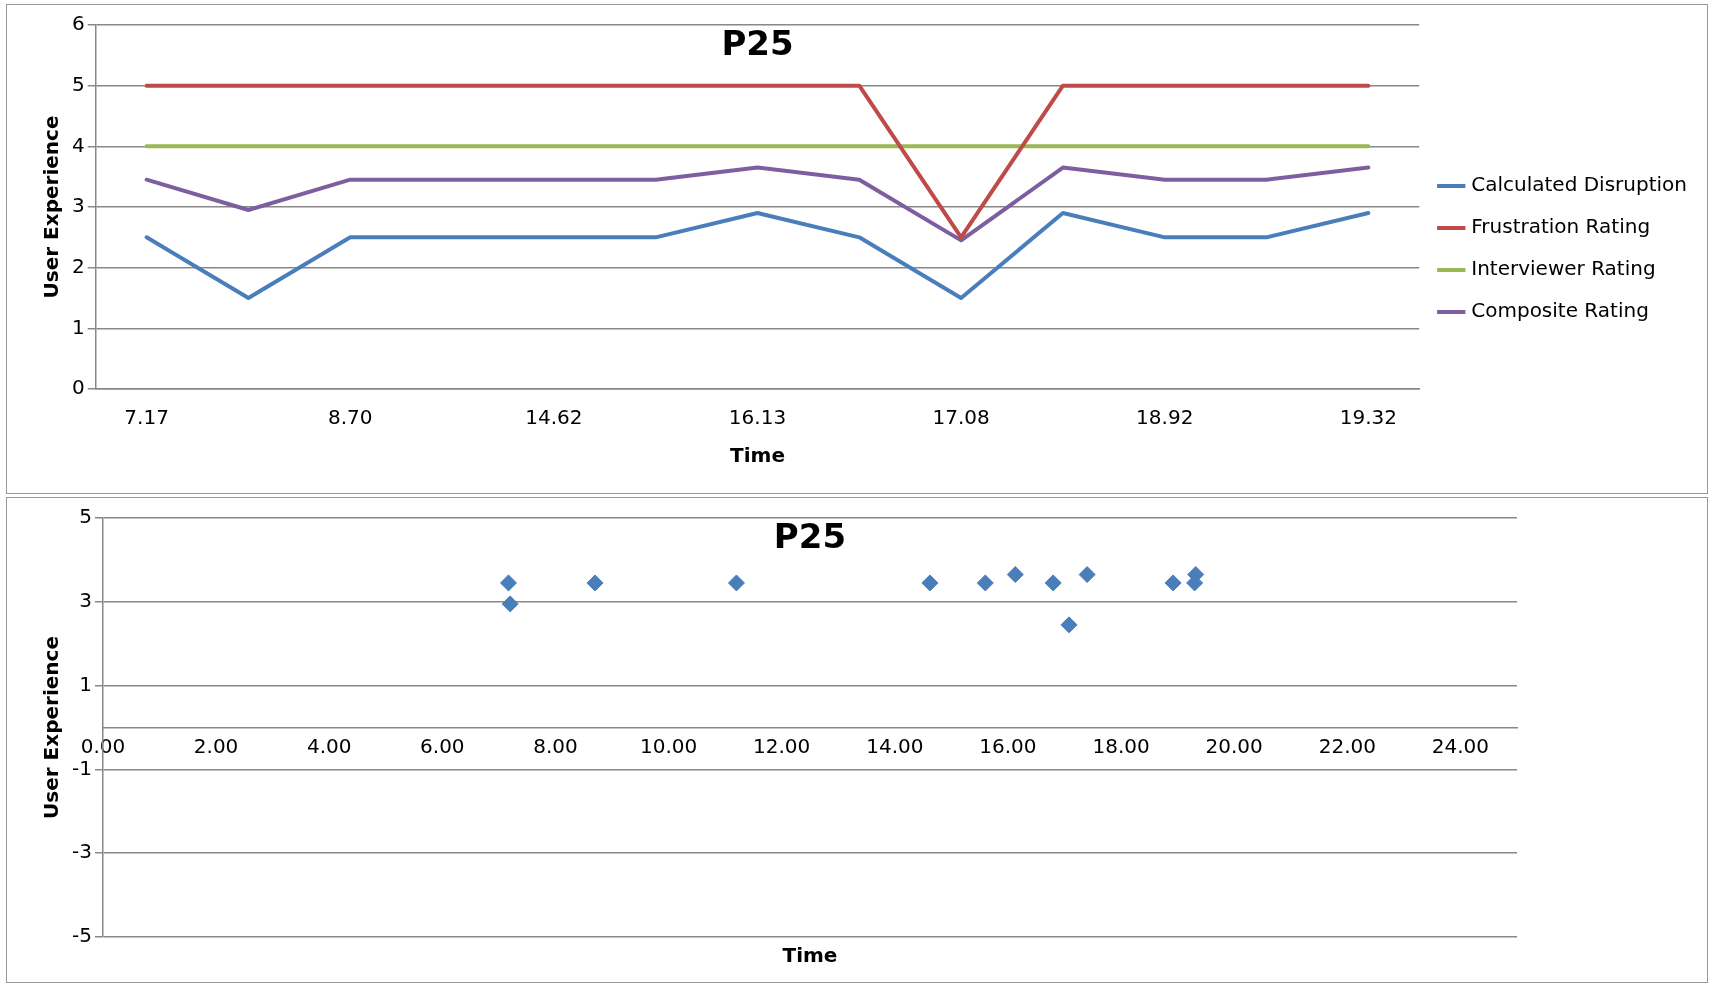 The image size is (1713, 986). I want to click on y-tick-label: 0, so click(78, 387).